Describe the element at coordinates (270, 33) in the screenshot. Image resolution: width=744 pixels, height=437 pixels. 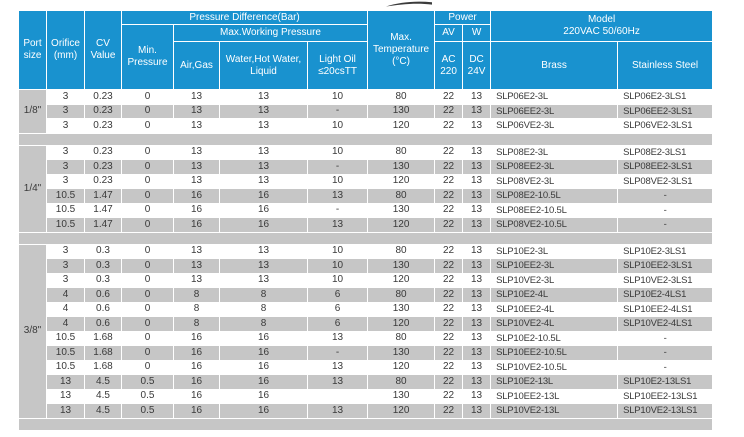
I see `header-max-working-pressure: Max.Working Pressure` at that location.